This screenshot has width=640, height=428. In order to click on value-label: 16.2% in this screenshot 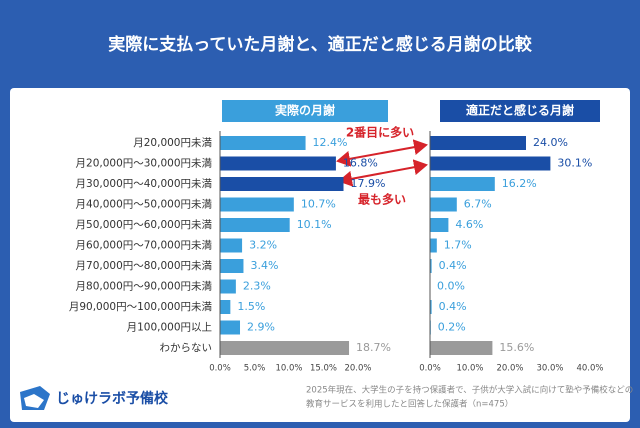, I will do `click(519, 183)`.